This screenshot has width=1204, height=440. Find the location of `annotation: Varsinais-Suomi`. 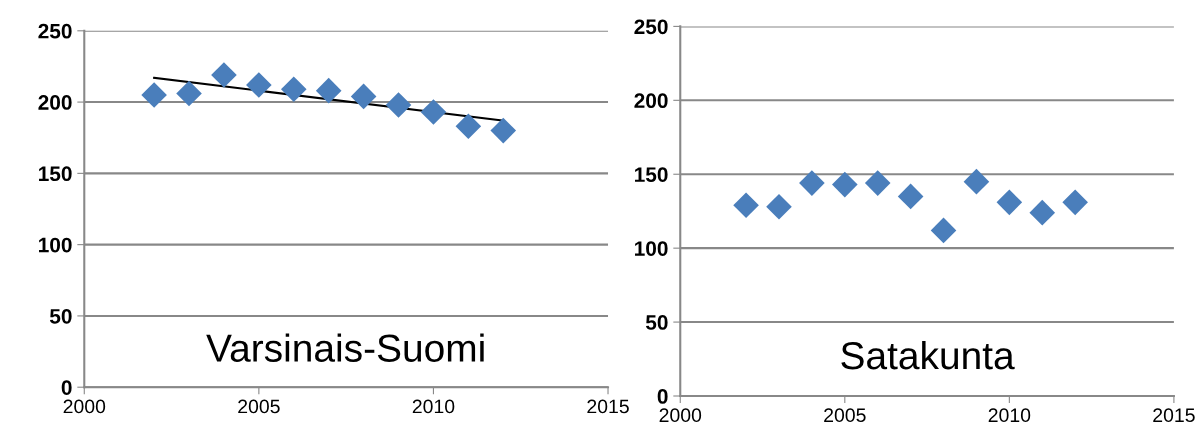

annotation: Varsinais-Suomi is located at coordinates (345, 347).